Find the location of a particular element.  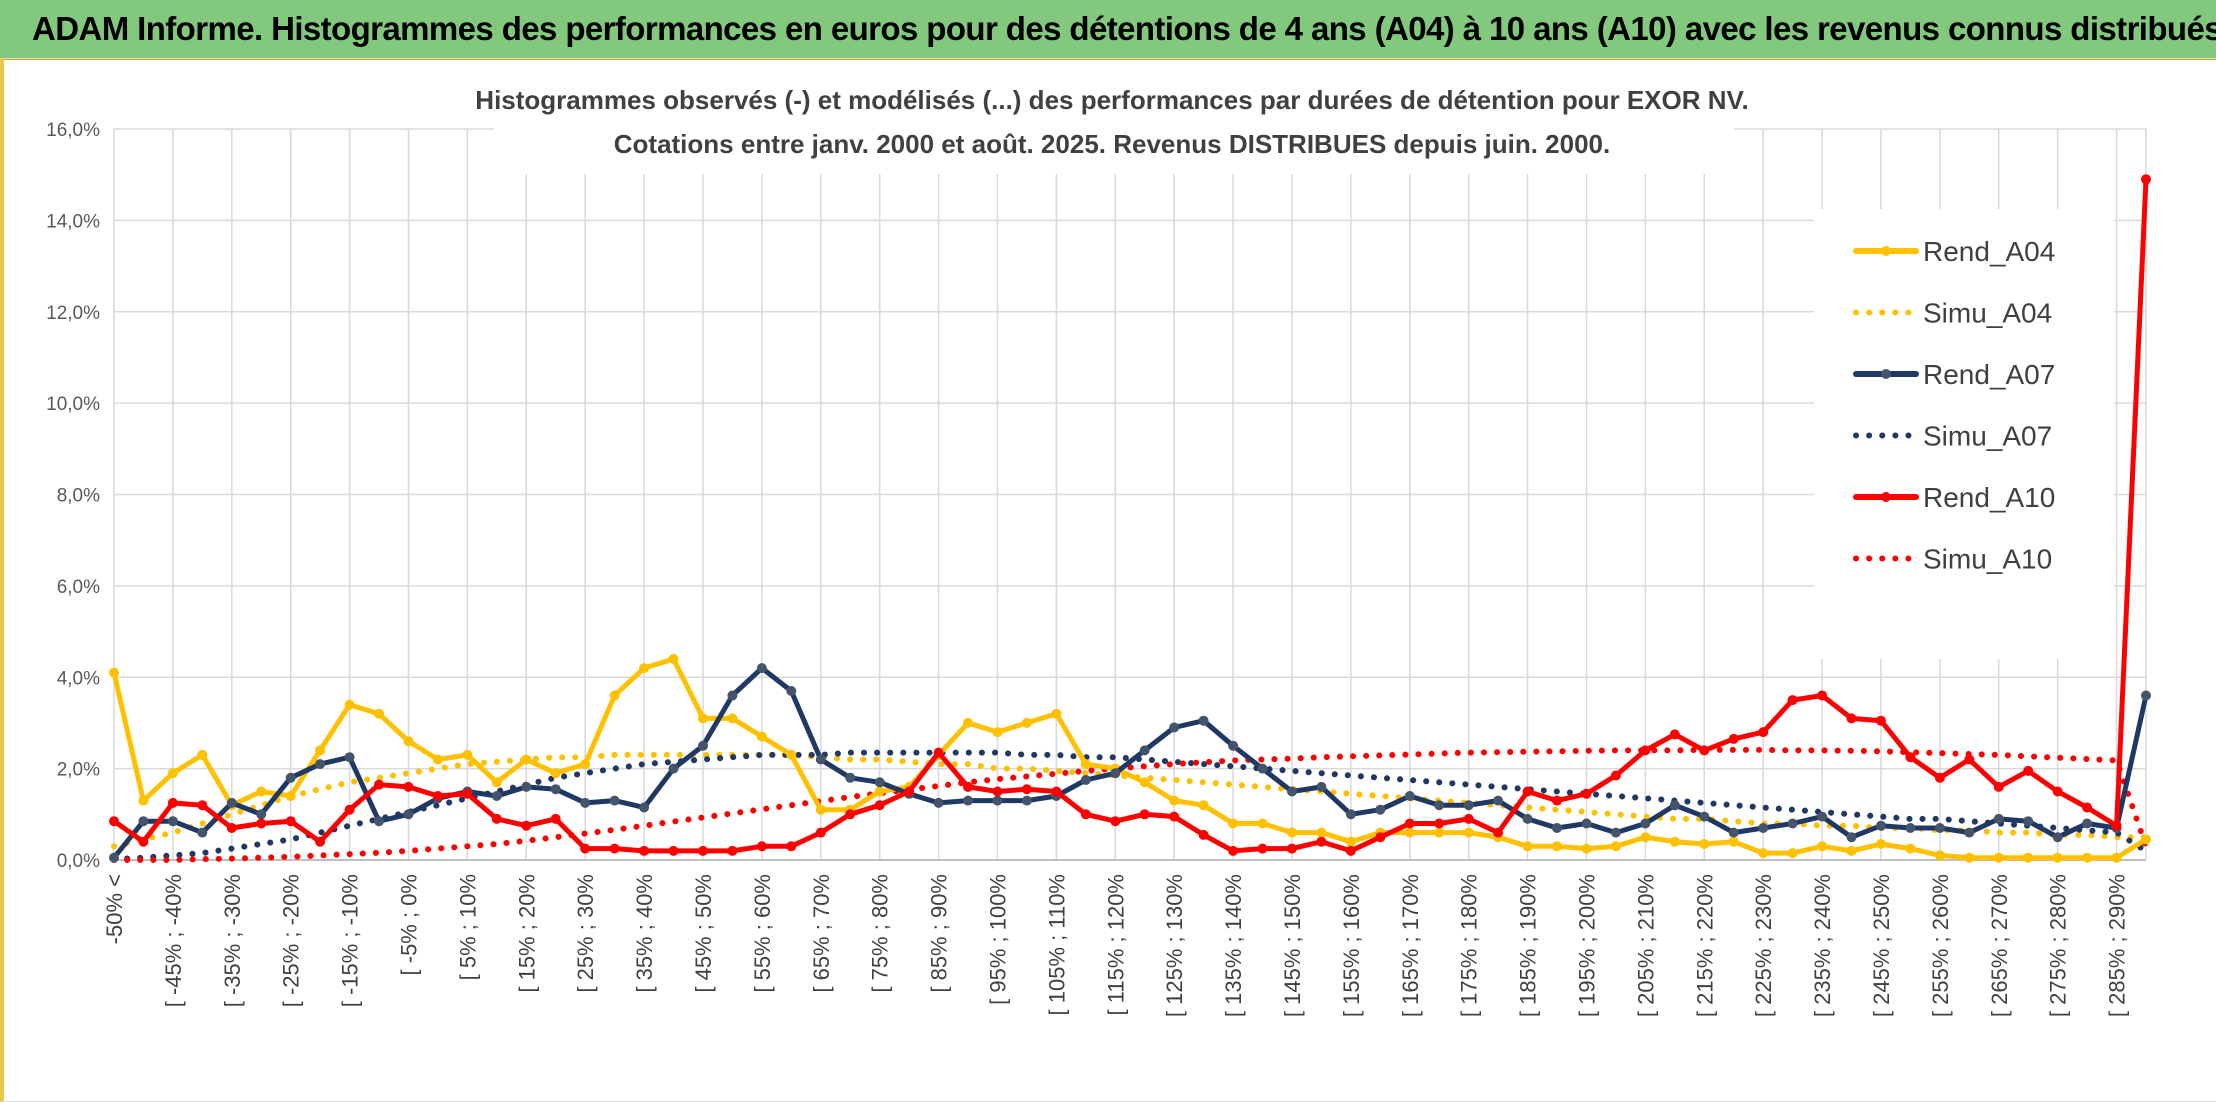

x-tick-label: [ 35% ; 40% is located at coordinates (644, 933).